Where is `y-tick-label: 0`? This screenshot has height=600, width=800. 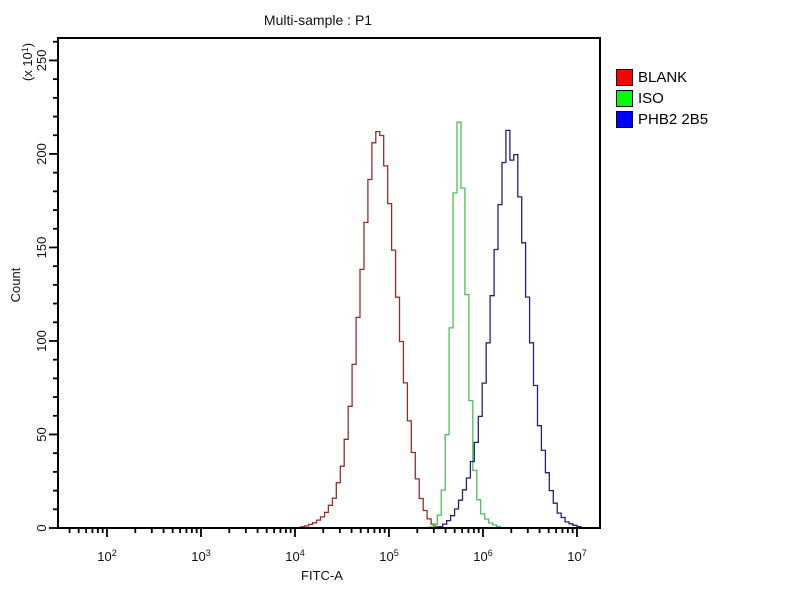
y-tick-label: 0 is located at coordinates (41, 527).